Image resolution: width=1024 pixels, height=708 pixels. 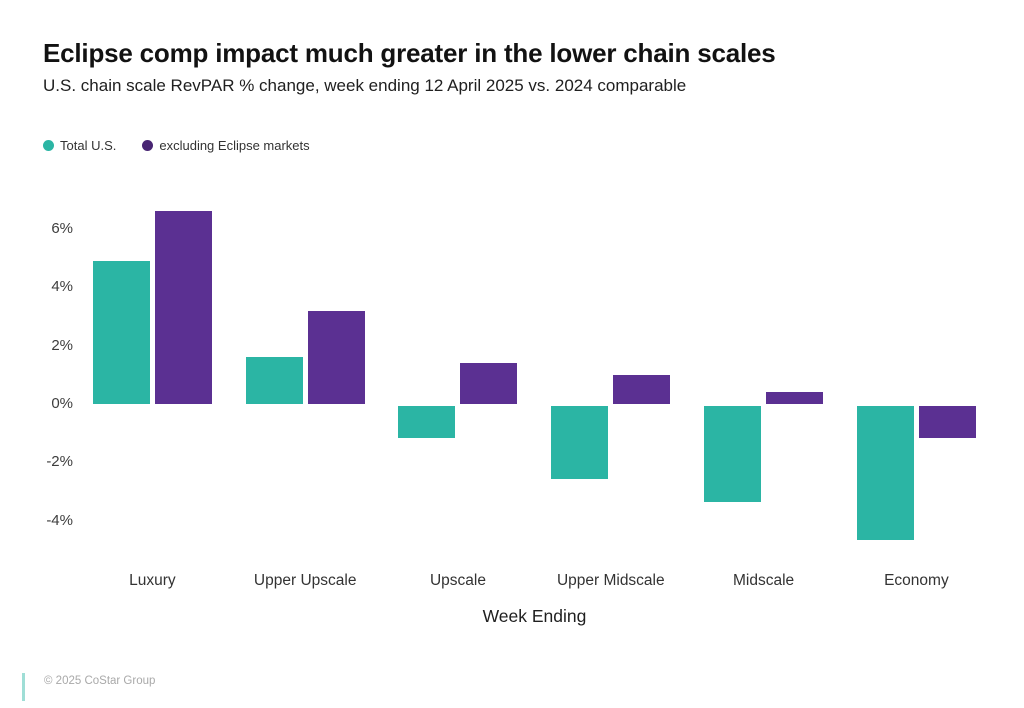 I want to click on bar-total-u-s--upper-midscale, so click(x=580, y=442).